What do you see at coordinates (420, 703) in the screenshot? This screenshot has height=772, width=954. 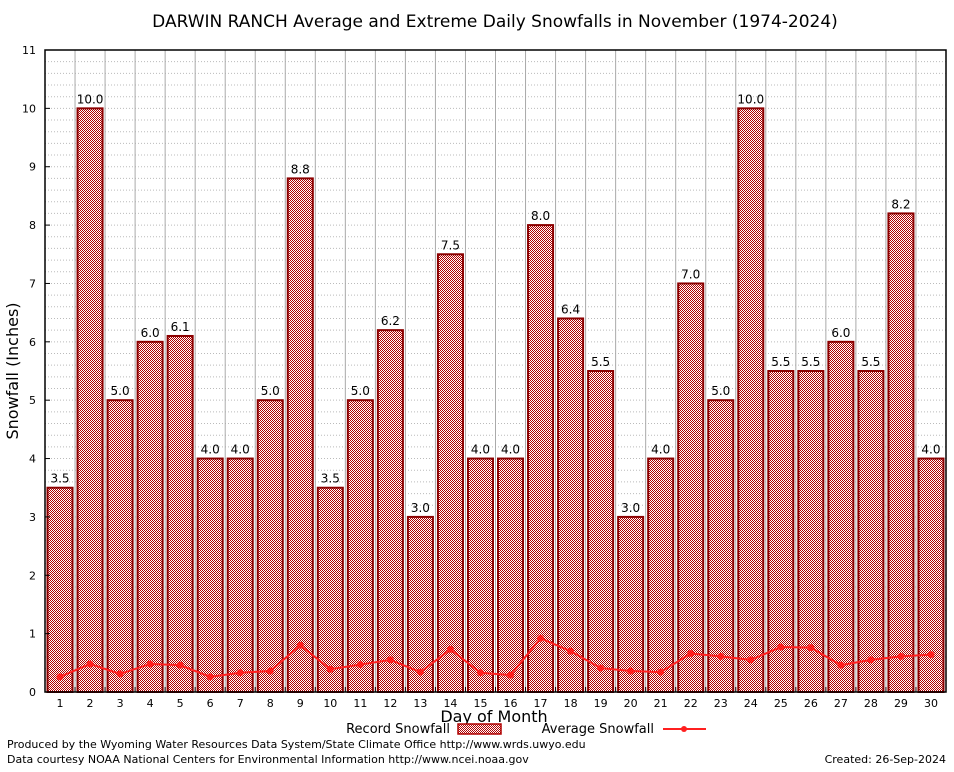 I see `x-tick-label: 13` at bounding box center [420, 703].